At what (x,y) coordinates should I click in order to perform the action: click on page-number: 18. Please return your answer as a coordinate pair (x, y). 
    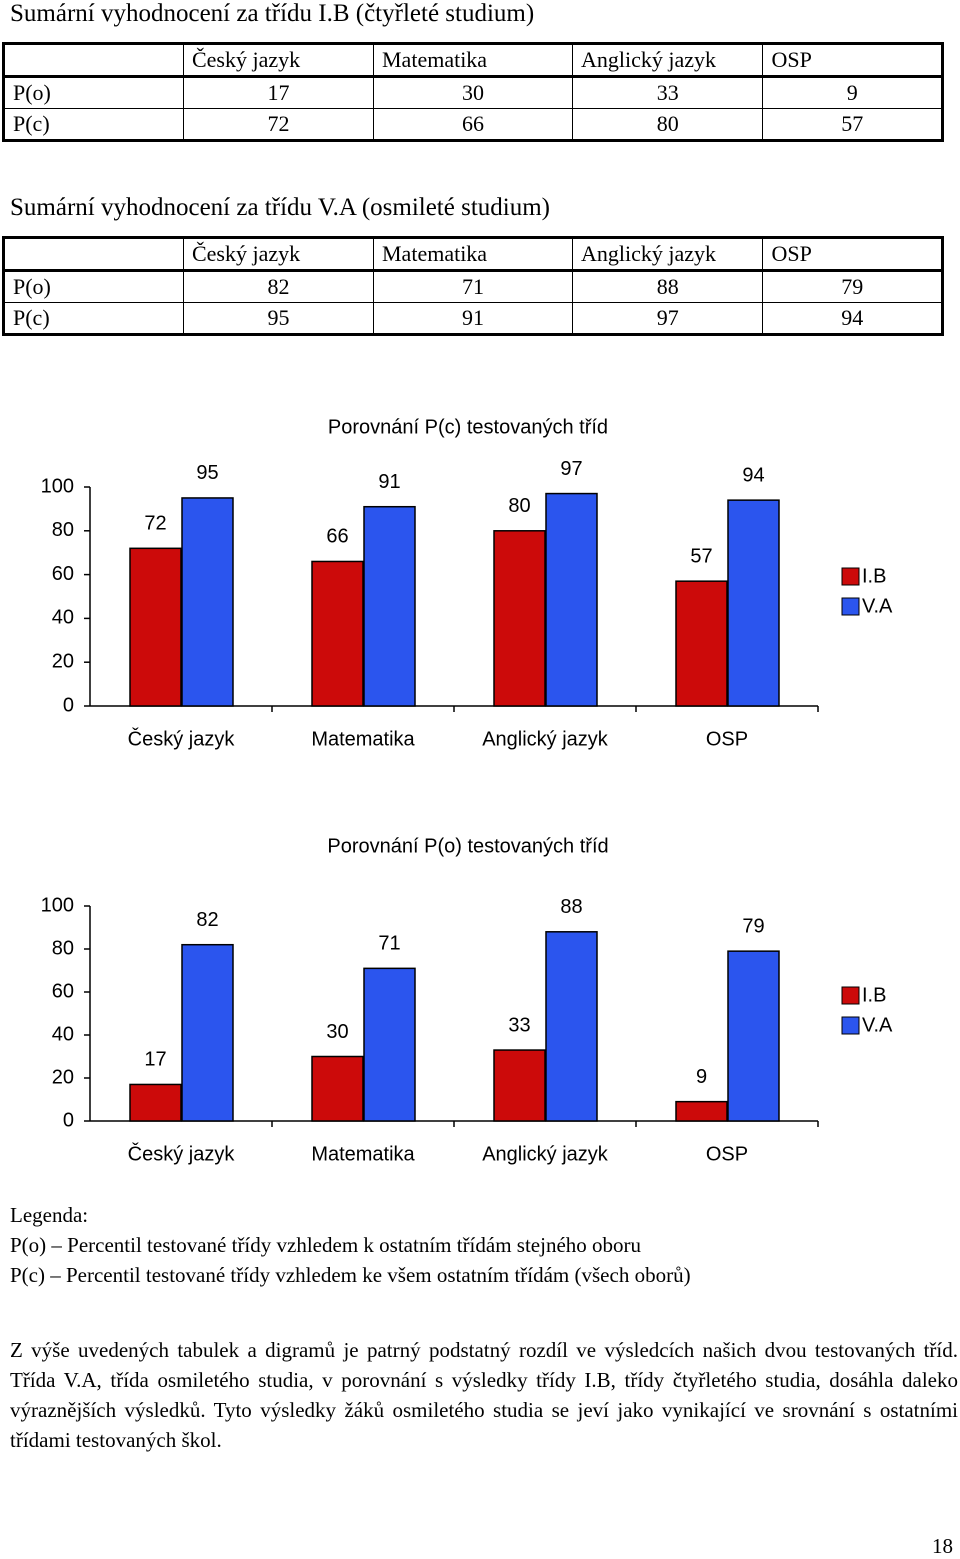
    Looking at the image, I should click on (942, 1546).